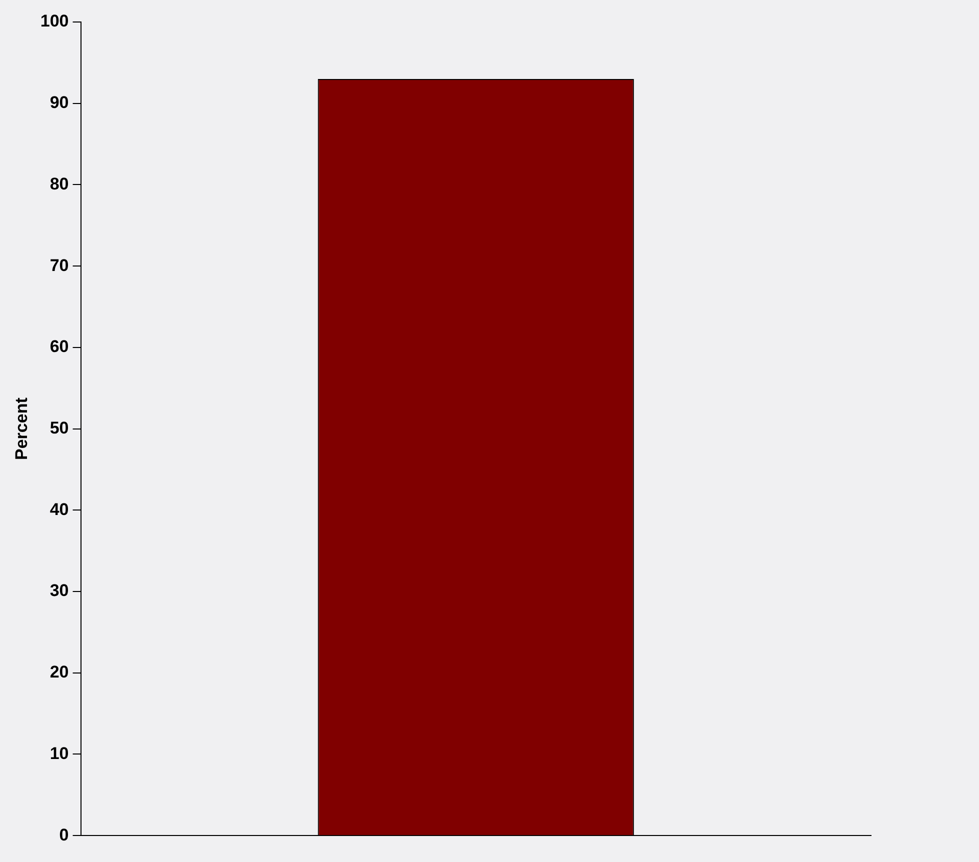  I want to click on y-tick-label: 40, so click(59, 509).